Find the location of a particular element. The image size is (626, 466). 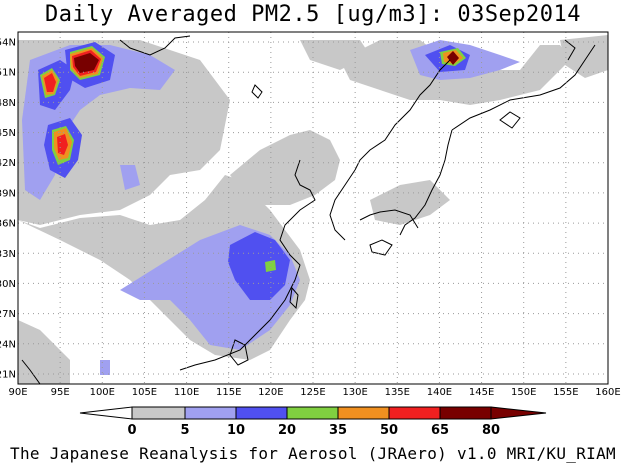

lat-tick-label: 21N is located at coordinates (8, 374).